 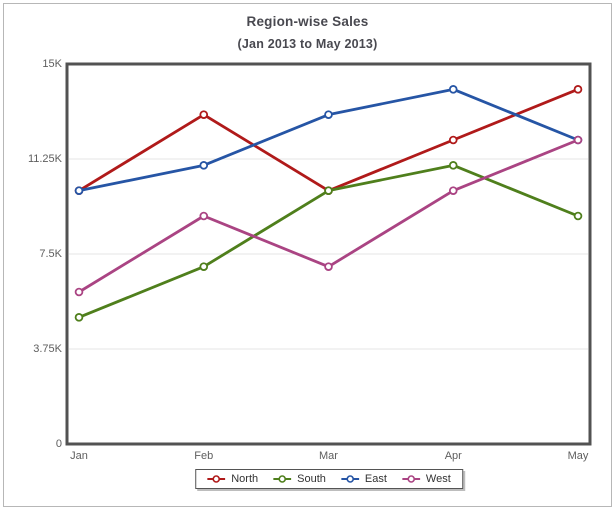 I want to click on data-point-north-apr, so click(x=453, y=140).